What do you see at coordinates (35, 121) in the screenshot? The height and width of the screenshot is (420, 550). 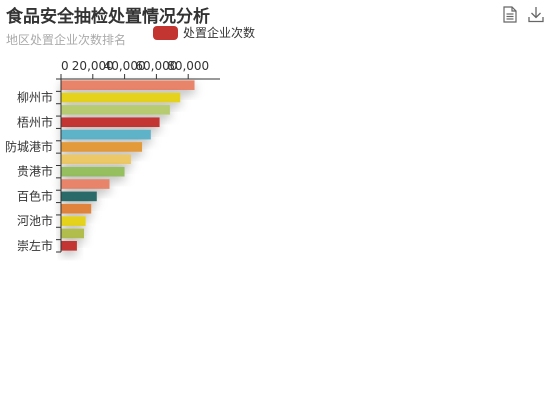 I see `y-tick-label: 梧州市` at bounding box center [35, 121].